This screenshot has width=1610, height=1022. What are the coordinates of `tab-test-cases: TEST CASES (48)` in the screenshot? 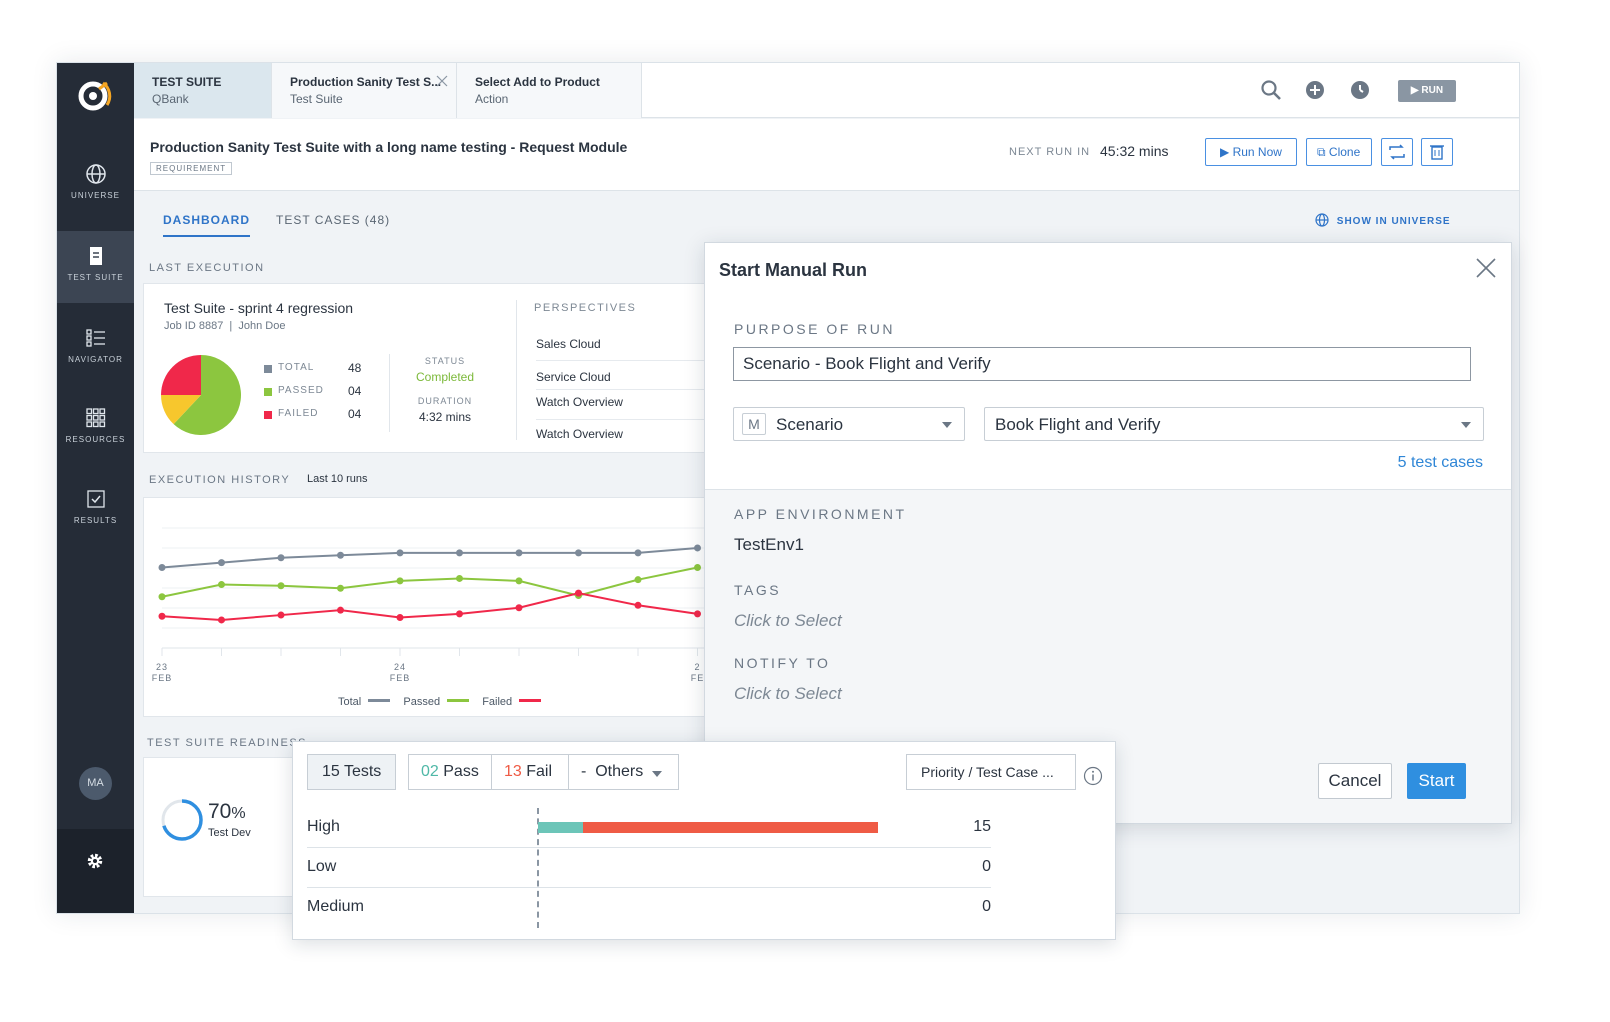 It's located at (333, 220).